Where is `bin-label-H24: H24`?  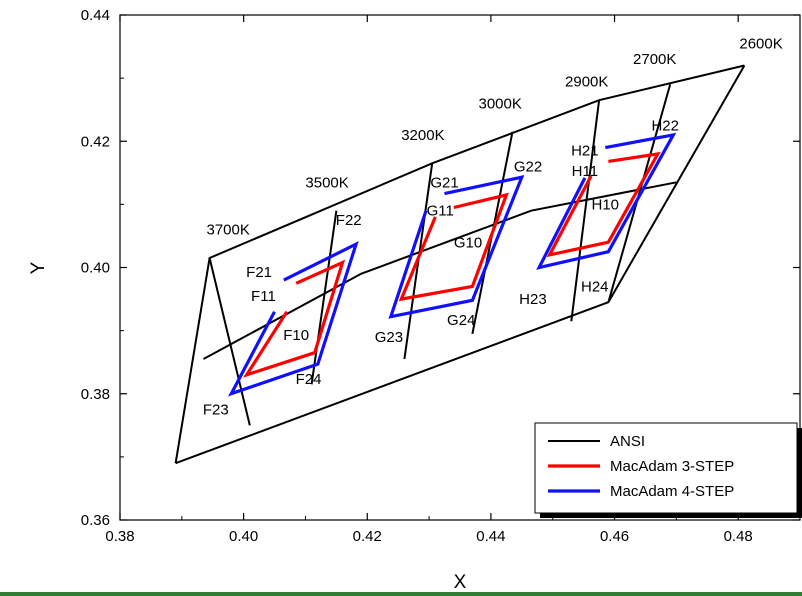 bin-label-H24: H24 is located at coordinates (595, 286).